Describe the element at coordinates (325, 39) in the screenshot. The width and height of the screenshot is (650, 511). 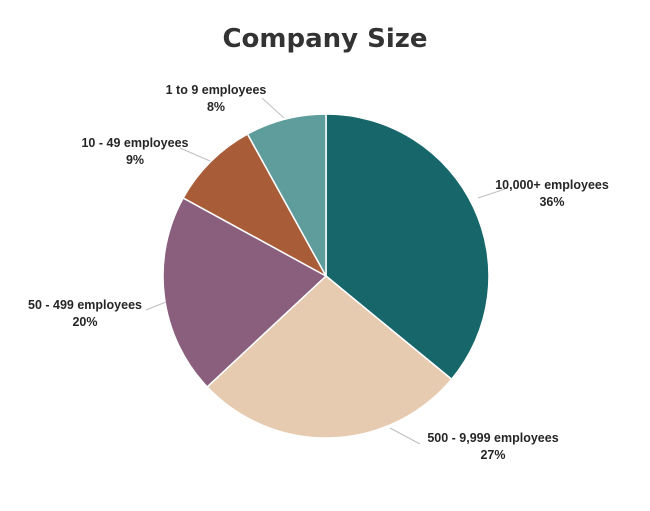
I see `chart-title: Company Size` at that location.